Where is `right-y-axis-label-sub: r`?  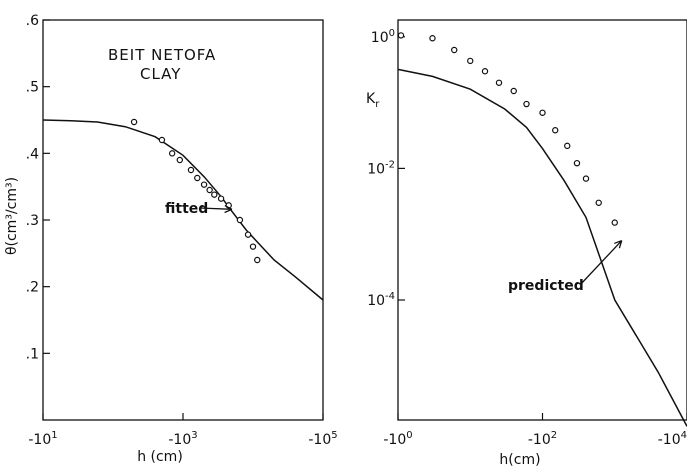 right-y-axis-label-sub: r is located at coordinates (377, 104).